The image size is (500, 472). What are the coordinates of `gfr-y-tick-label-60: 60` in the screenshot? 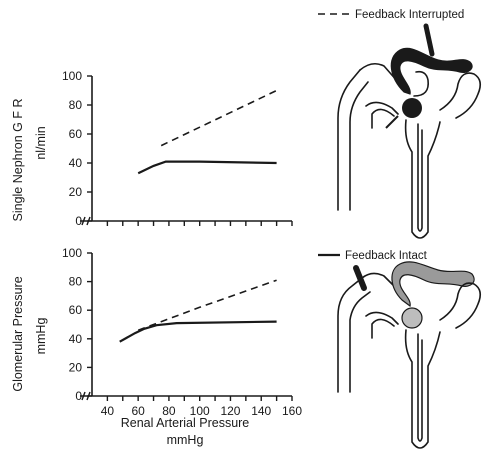 It's located at (76, 134).